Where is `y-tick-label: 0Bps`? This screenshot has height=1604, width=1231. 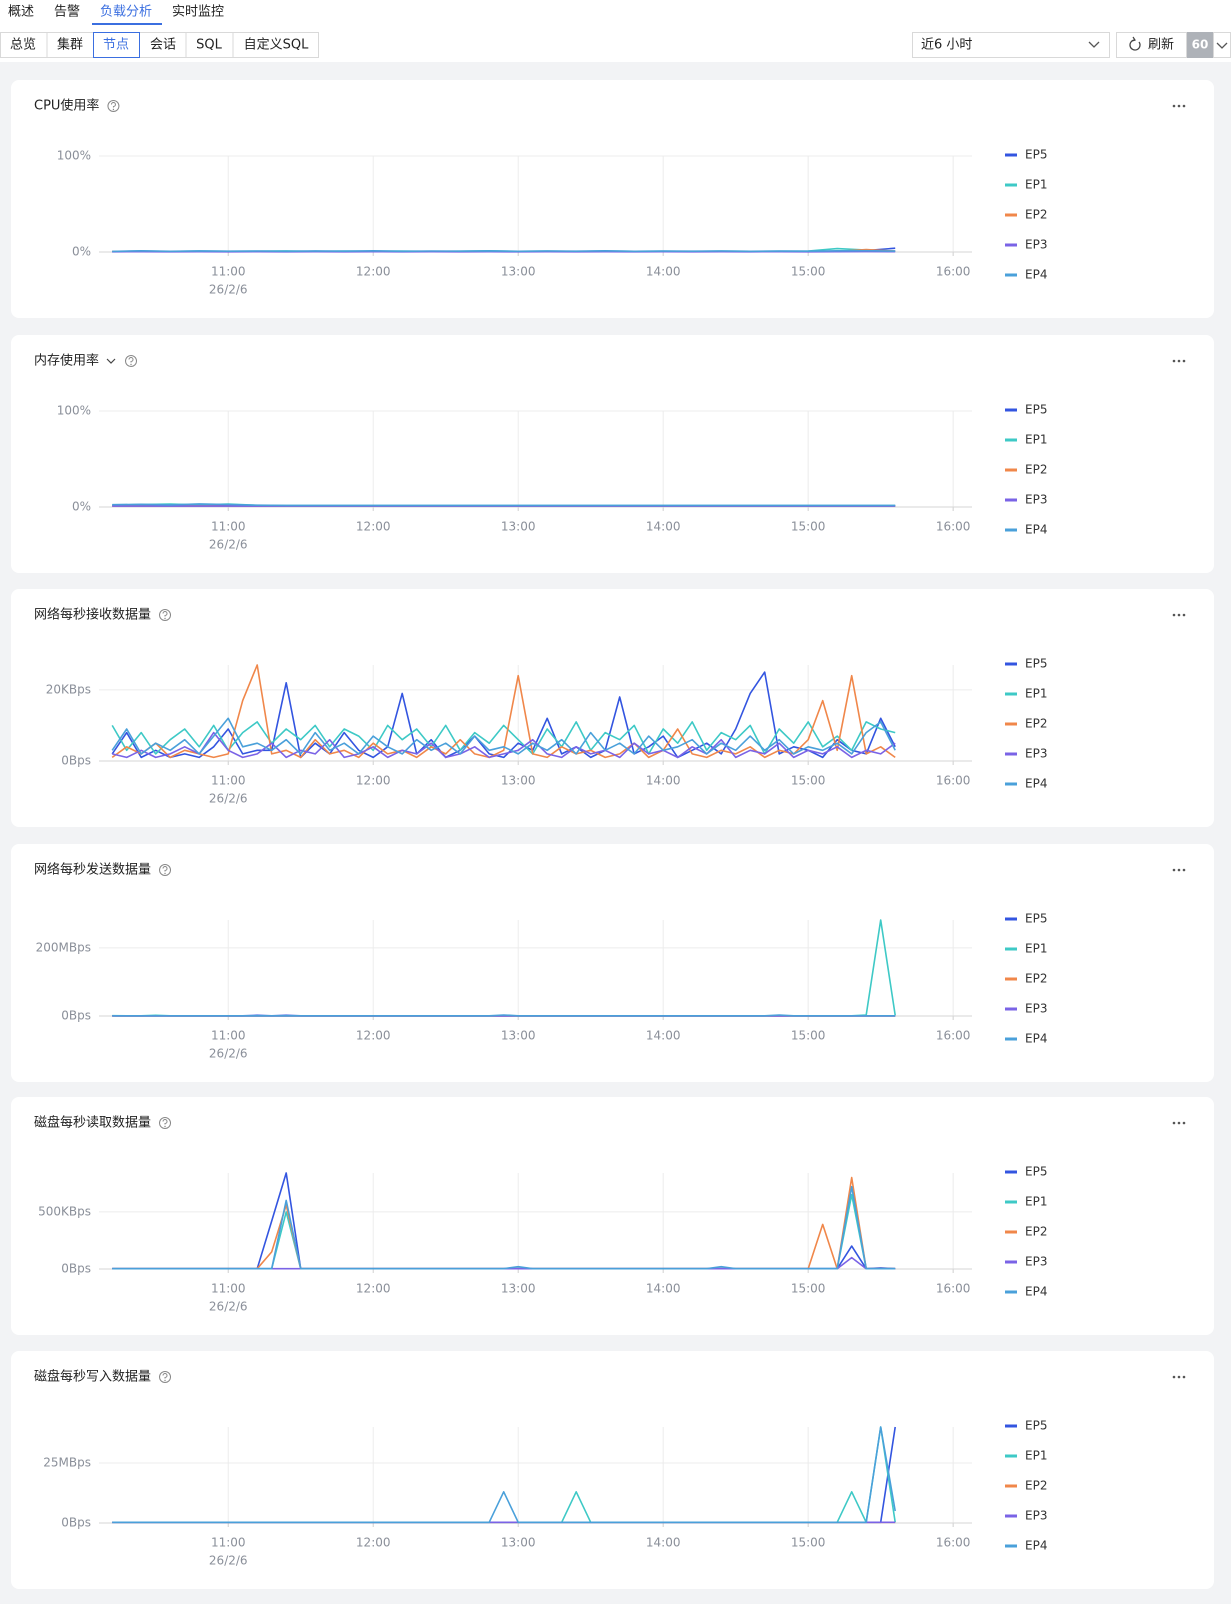
y-tick-label: 0Bps is located at coordinates (76, 1016).